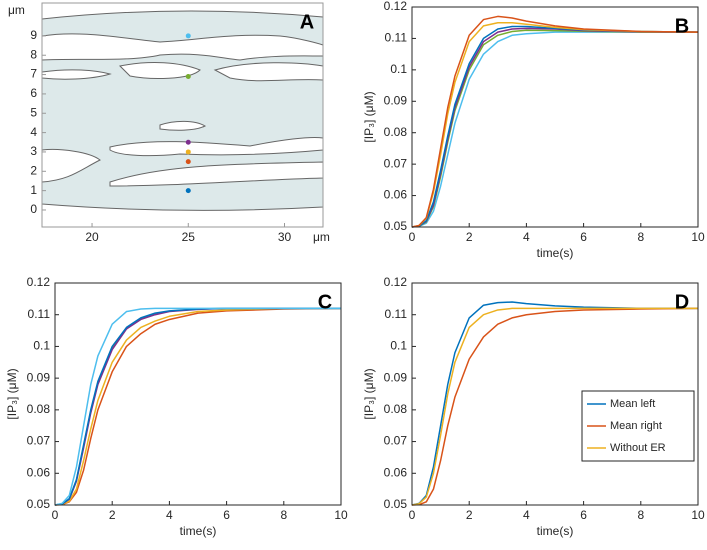 Image resolution: width=707 pixels, height=550 pixels. Describe the element at coordinates (33, 170) in the screenshot. I see `y-tick-label: 2` at that location.